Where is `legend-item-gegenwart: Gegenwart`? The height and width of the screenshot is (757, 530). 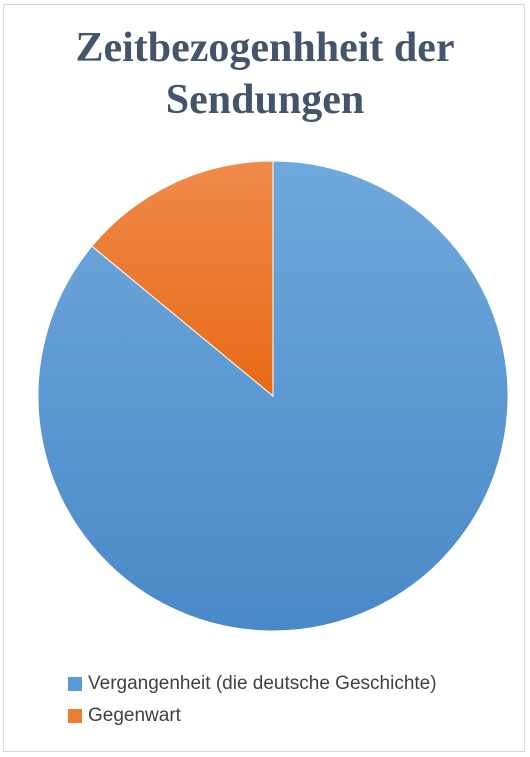
legend-item-gegenwart: Gegenwart is located at coordinates (252, 716).